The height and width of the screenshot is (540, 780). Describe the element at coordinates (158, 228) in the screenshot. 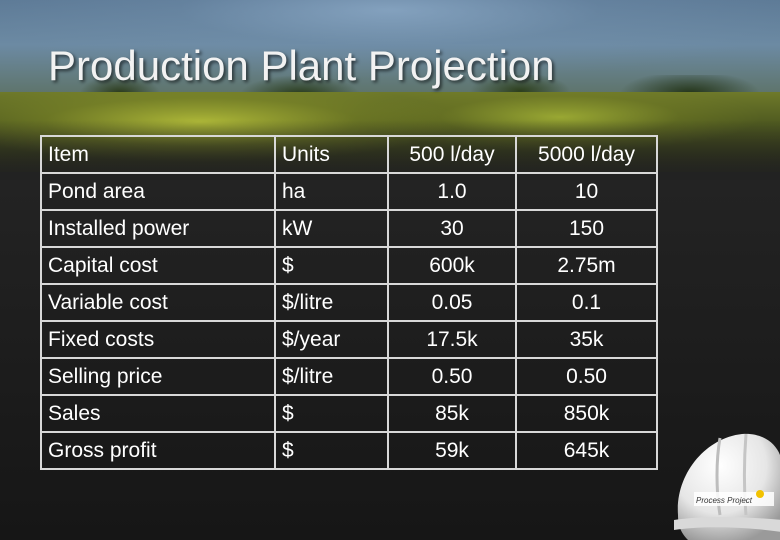

I see `row-item: Installed power` at that location.